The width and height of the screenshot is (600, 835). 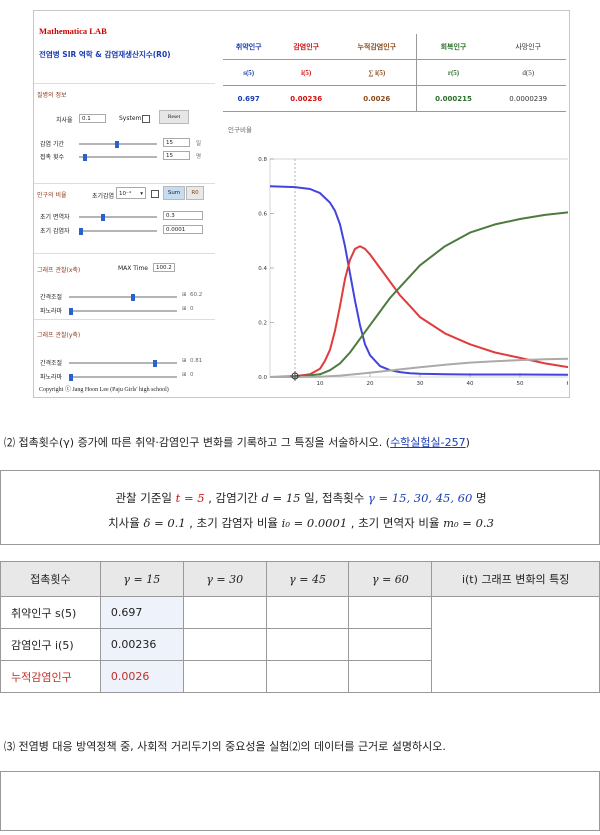 I want to click on y-tick-label: 0.0, so click(x=262, y=378).